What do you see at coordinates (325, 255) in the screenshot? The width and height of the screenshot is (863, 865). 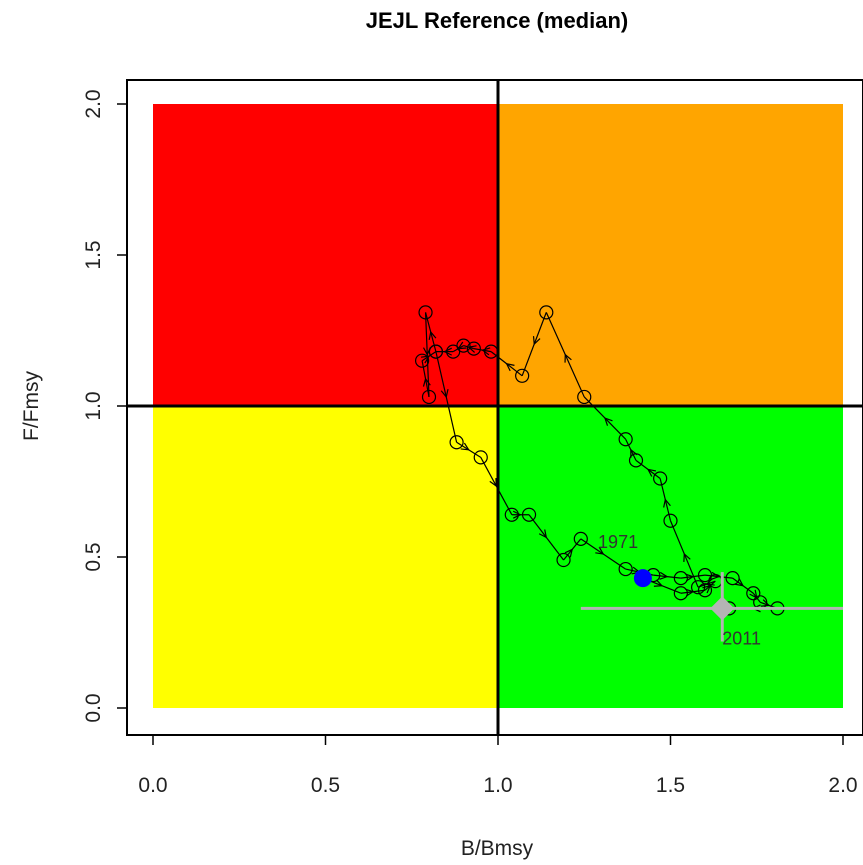 I see `quadrant-overfished-overfishing` at bounding box center [325, 255].